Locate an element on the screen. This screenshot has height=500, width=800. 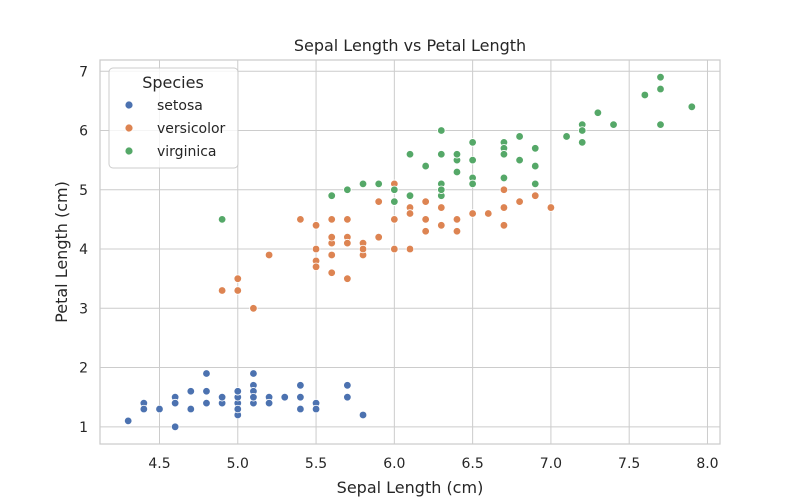
x-tick-label: 7.5 is located at coordinates (629, 464).